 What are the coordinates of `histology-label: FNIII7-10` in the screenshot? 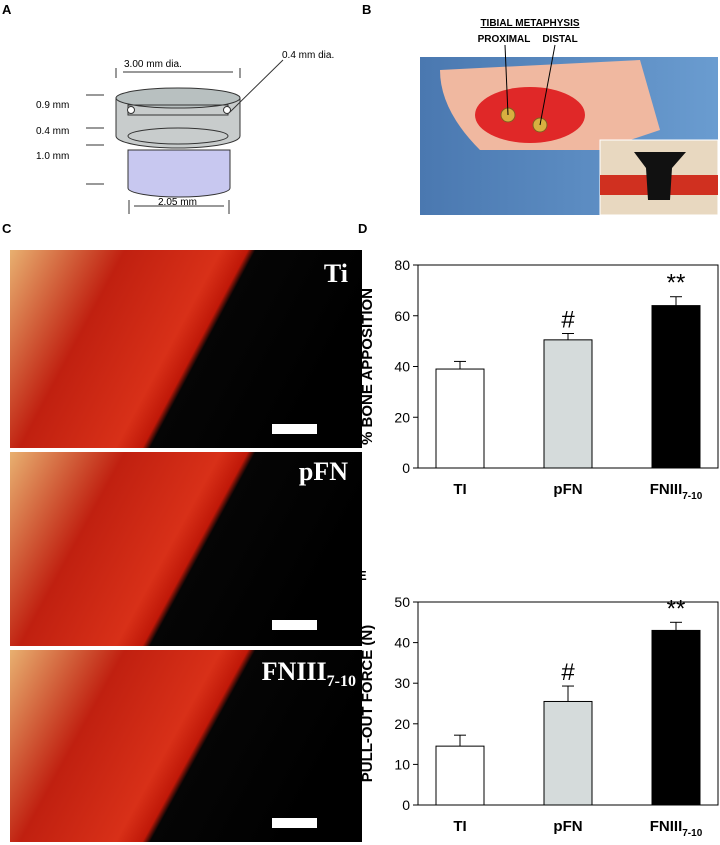 It's located at (309, 673).